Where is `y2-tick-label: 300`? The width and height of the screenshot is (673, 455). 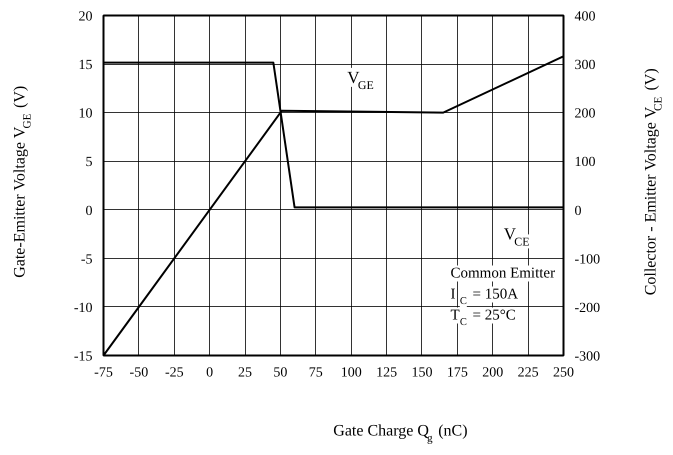 y2-tick-label: 300 is located at coordinates (585, 66).